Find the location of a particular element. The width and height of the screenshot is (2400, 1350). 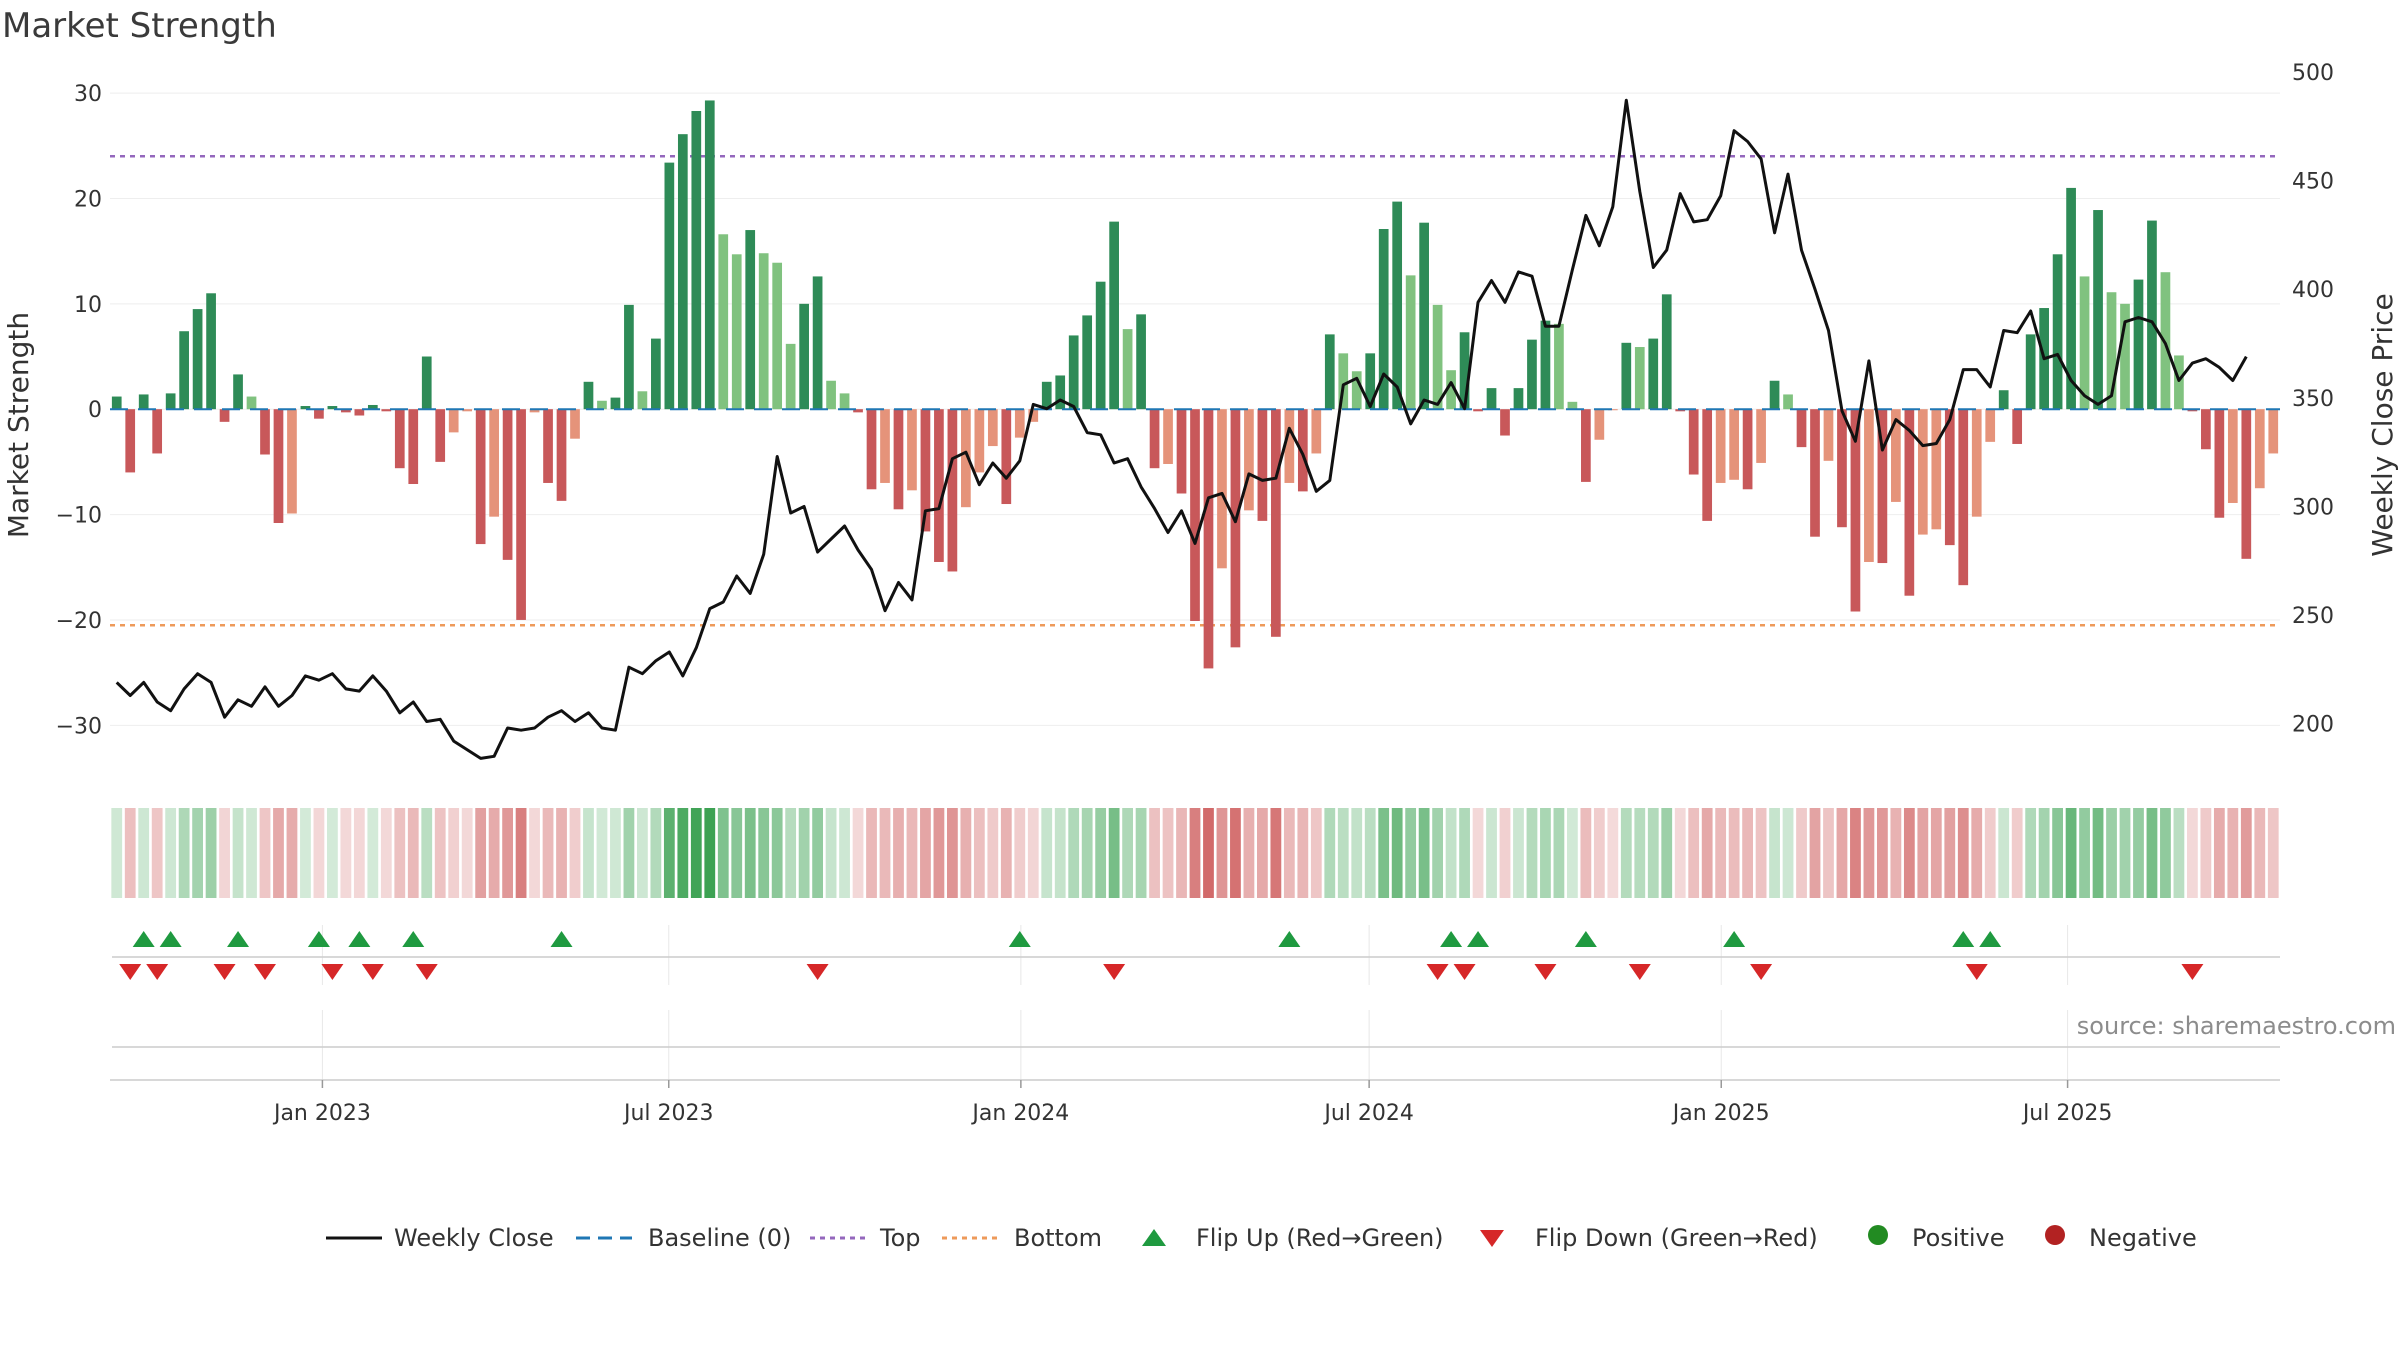

legend-swatch is located at coordinates (1878, 1235).